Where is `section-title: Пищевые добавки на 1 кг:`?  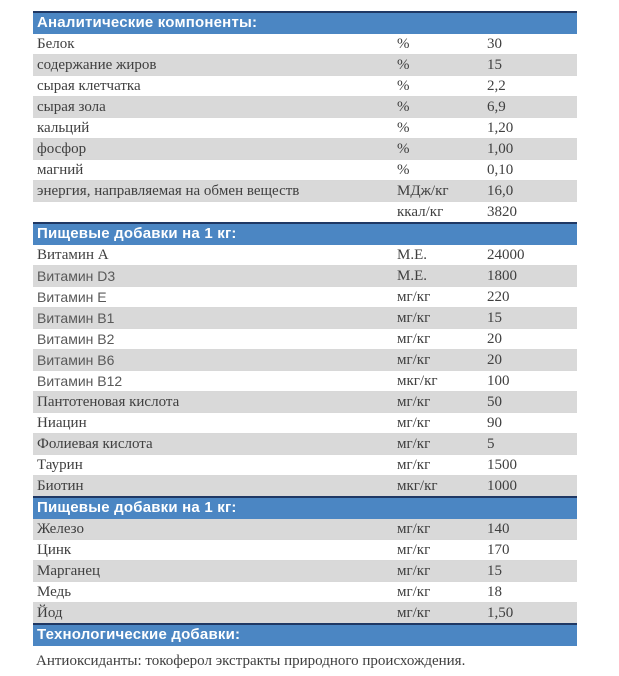 section-title: Пищевые добавки на 1 кг: is located at coordinates (305, 507).